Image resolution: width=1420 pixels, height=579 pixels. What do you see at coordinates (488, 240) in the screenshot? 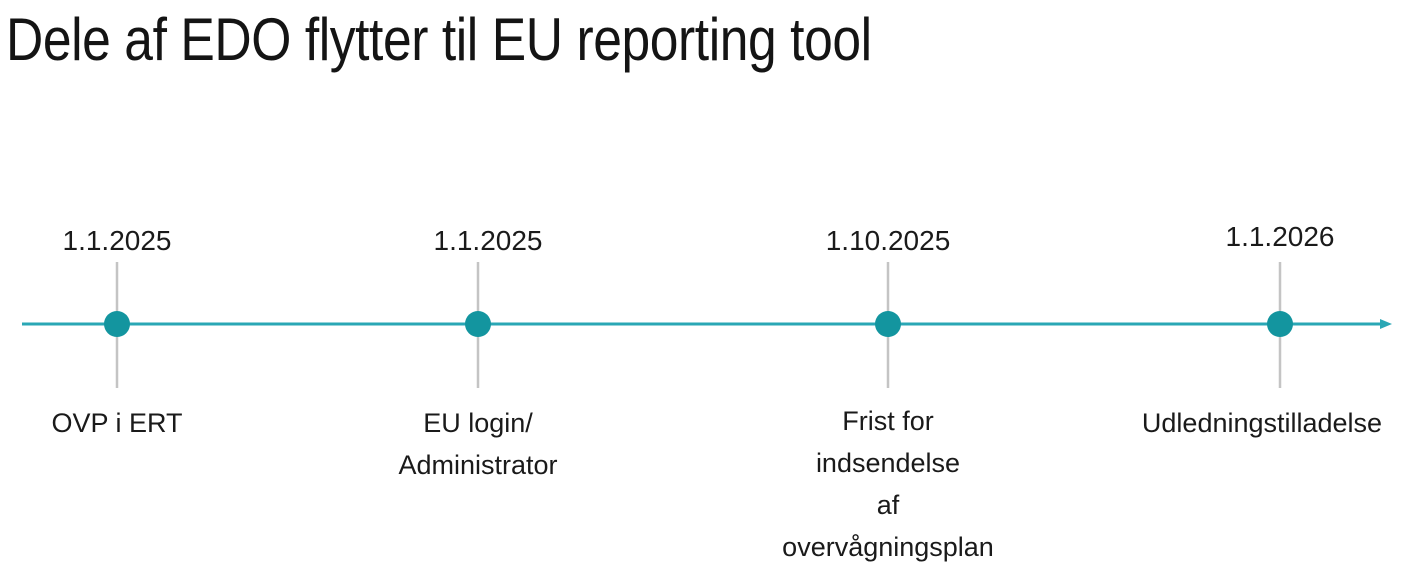
I see `milestone-date-2: 1.1.2025` at bounding box center [488, 240].